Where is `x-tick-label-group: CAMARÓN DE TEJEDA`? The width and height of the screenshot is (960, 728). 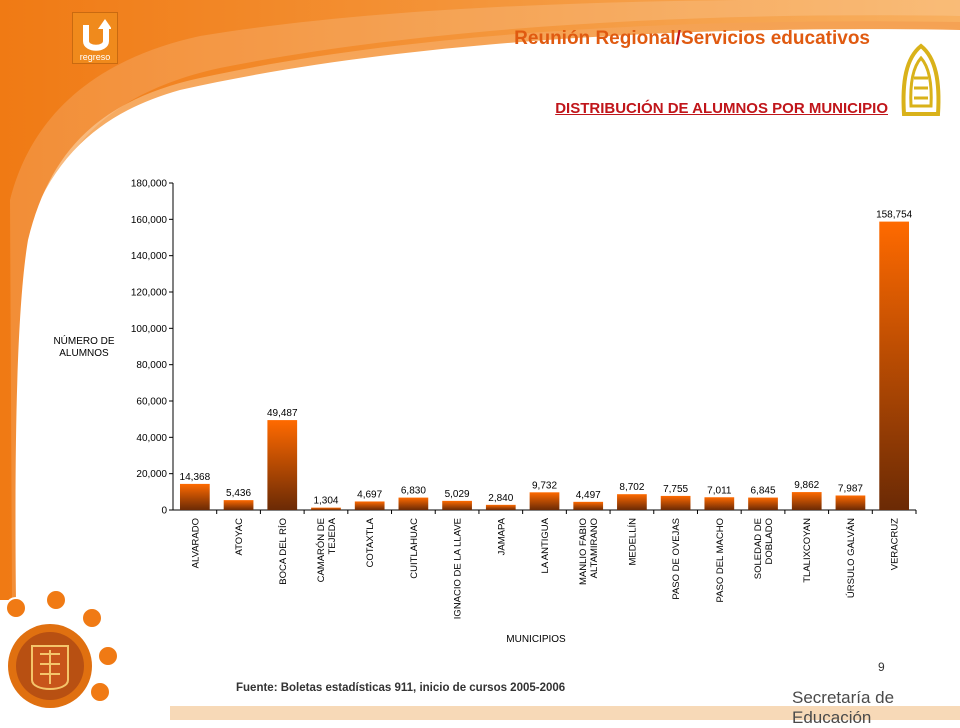 x-tick-label-group: CAMARÓN DE TEJEDA is located at coordinates (327, 549).